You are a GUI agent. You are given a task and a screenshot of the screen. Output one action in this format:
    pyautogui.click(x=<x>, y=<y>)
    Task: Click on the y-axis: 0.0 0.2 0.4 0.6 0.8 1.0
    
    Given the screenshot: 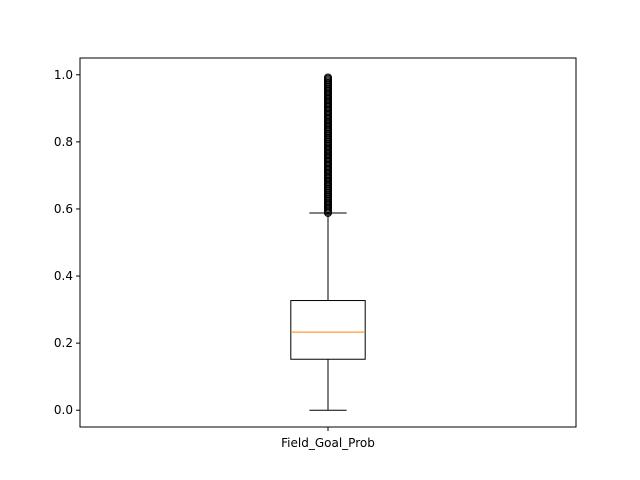 What is the action you would take?
    pyautogui.click(x=67, y=242)
    